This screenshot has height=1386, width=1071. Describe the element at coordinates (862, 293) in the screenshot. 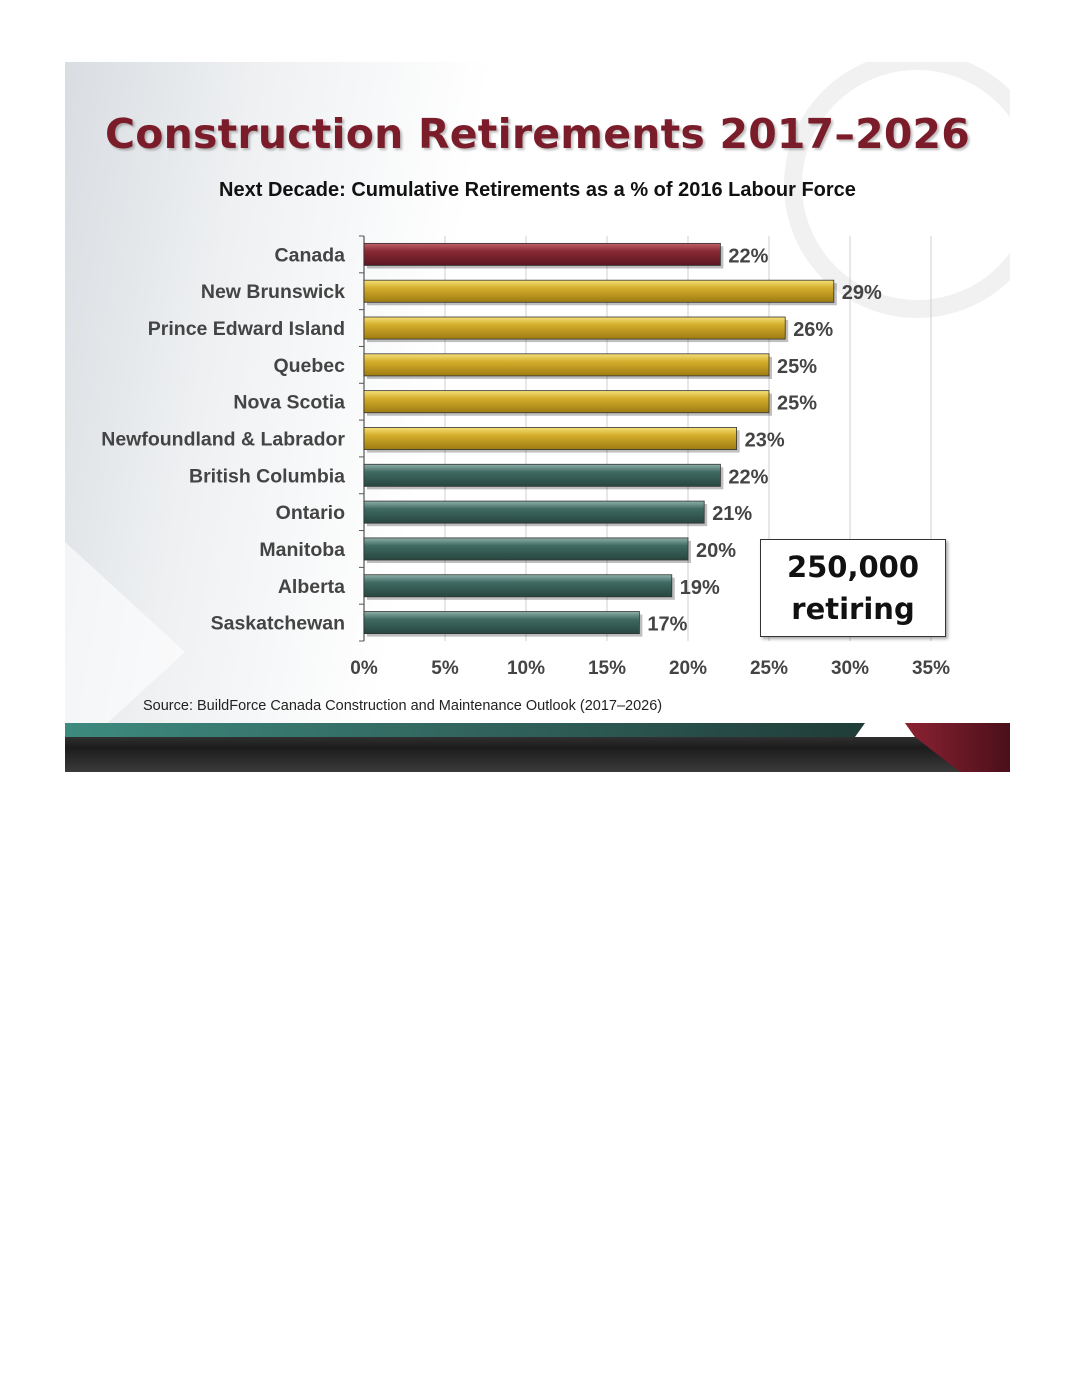

I see `data-label: 29%` at that location.